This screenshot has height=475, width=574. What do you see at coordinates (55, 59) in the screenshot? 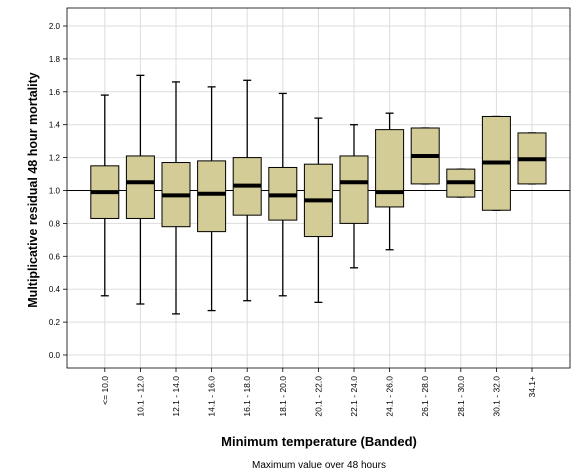
I see `y-tick-label: 1.8` at bounding box center [55, 59].